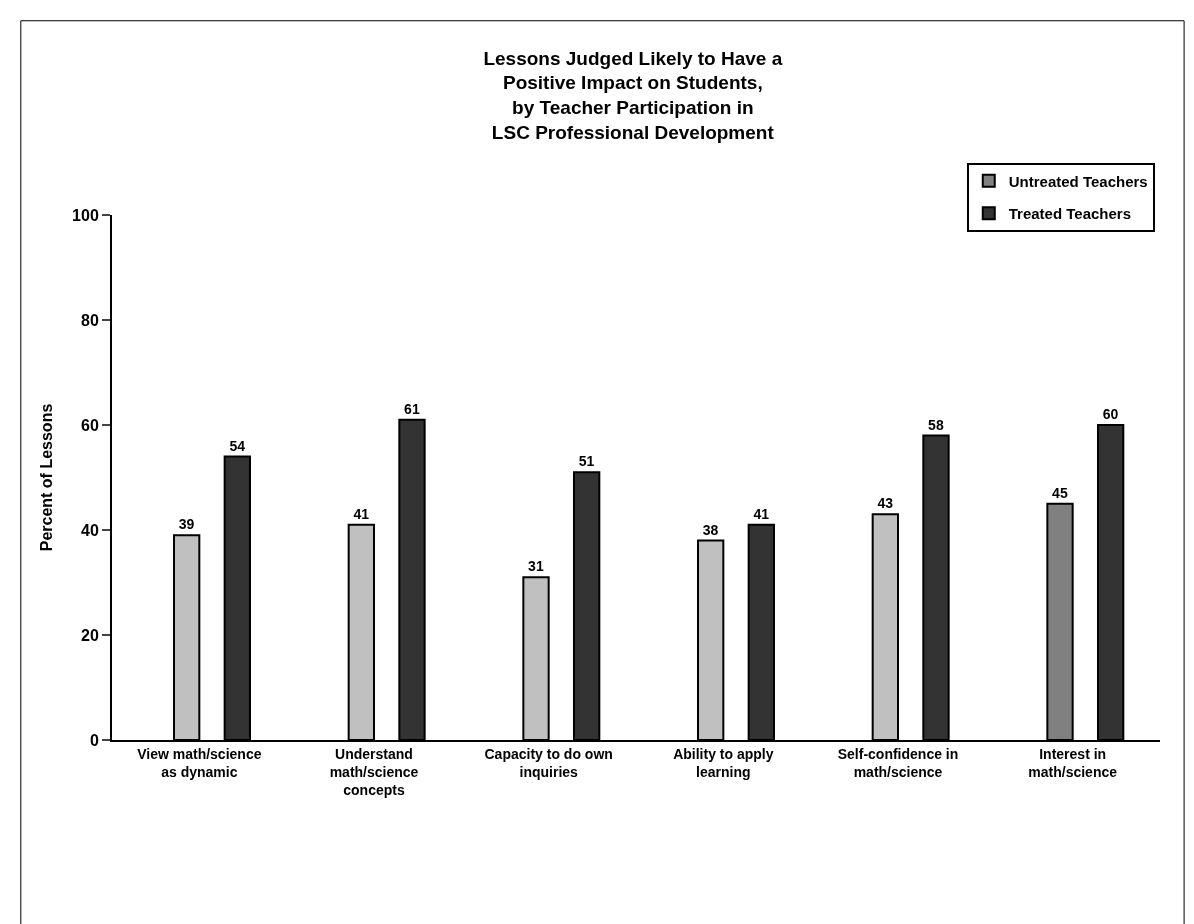 This screenshot has height=924, width=1194. What do you see at coordinates (47, 477) in the screenshot?
I see `y-axis-title: Percent of Lessons` at bounding box center [47, 477].